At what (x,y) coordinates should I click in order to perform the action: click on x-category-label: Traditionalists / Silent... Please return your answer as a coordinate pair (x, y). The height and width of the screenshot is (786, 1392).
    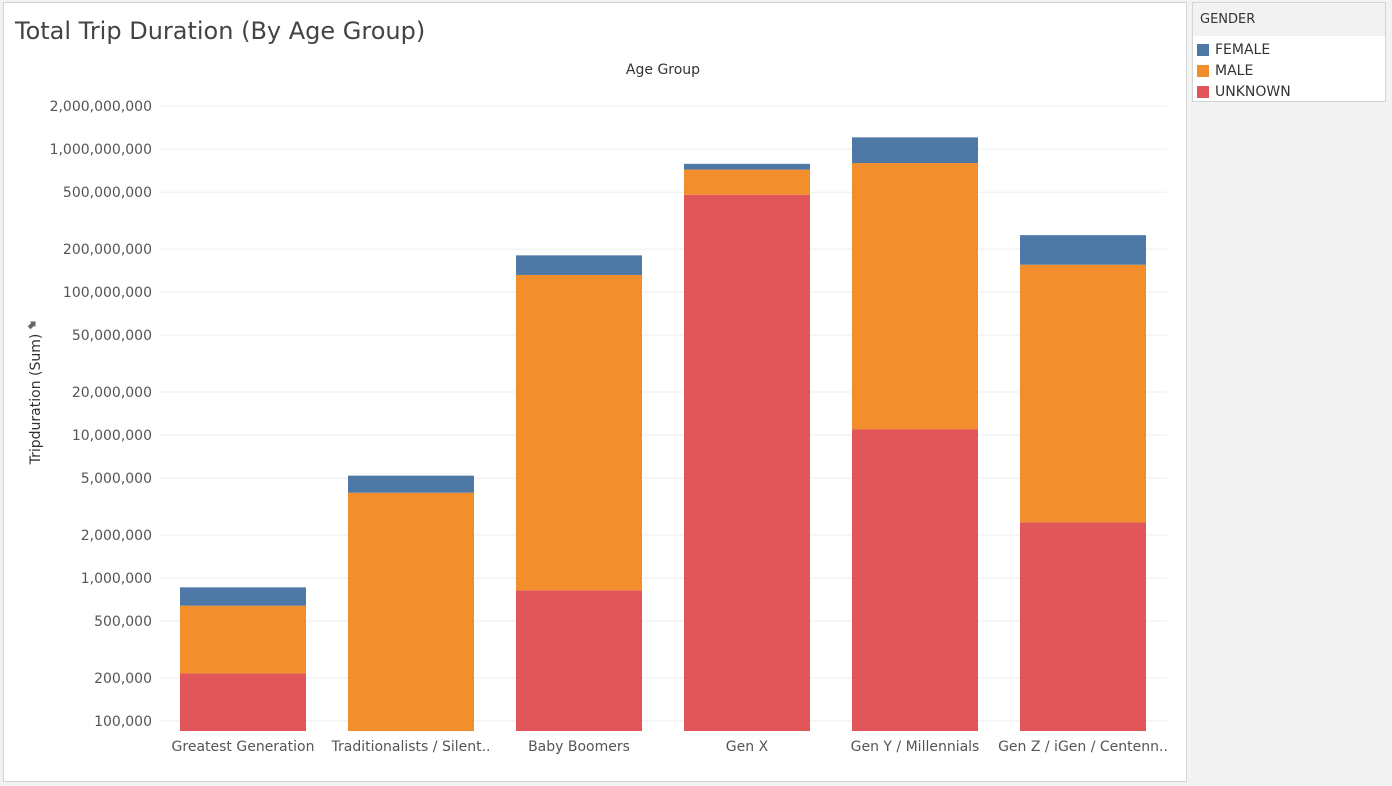
    Looking at the image, I should click on (410, 747).